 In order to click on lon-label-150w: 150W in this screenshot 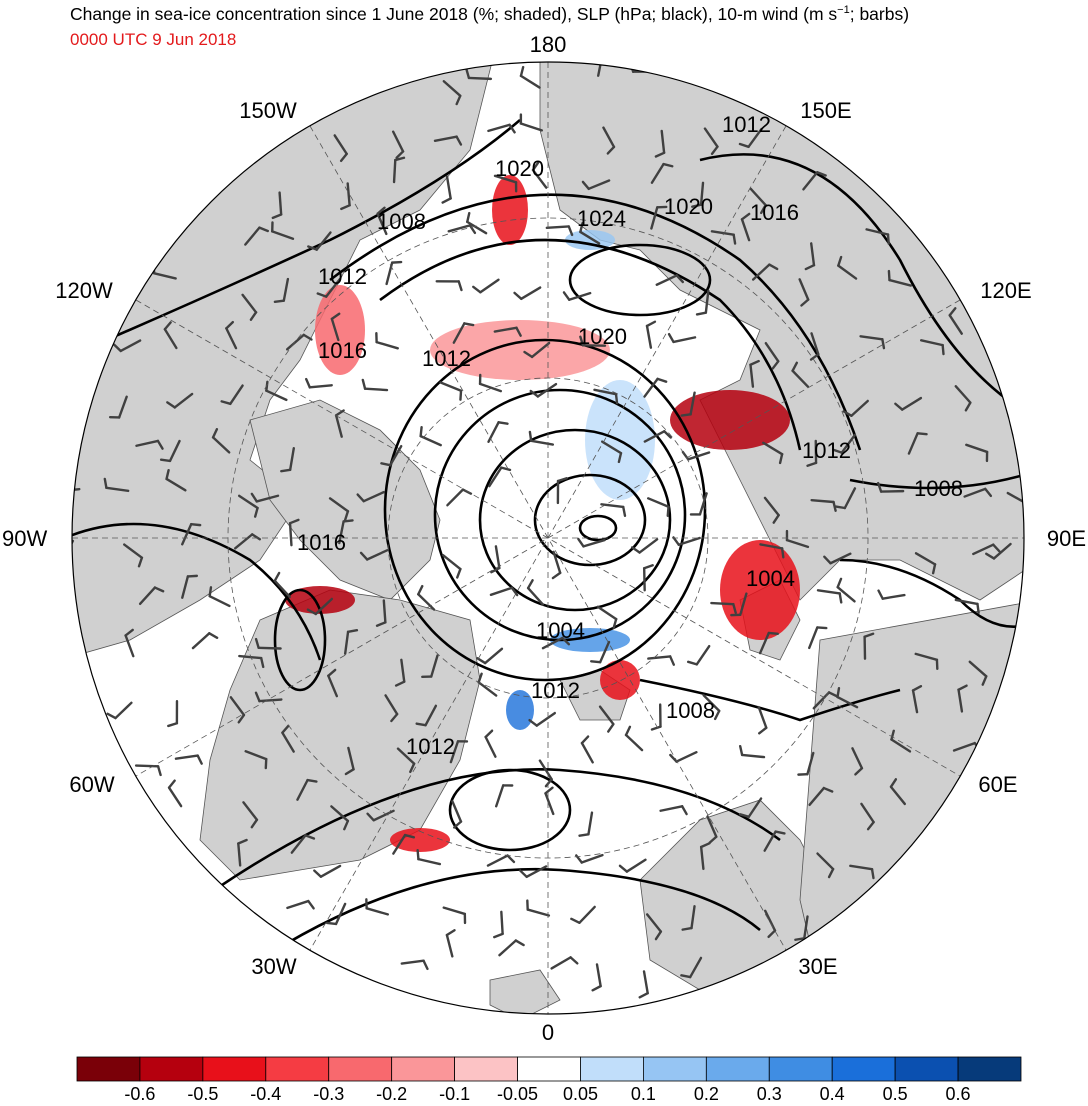, I will do `click(268, 110)`.